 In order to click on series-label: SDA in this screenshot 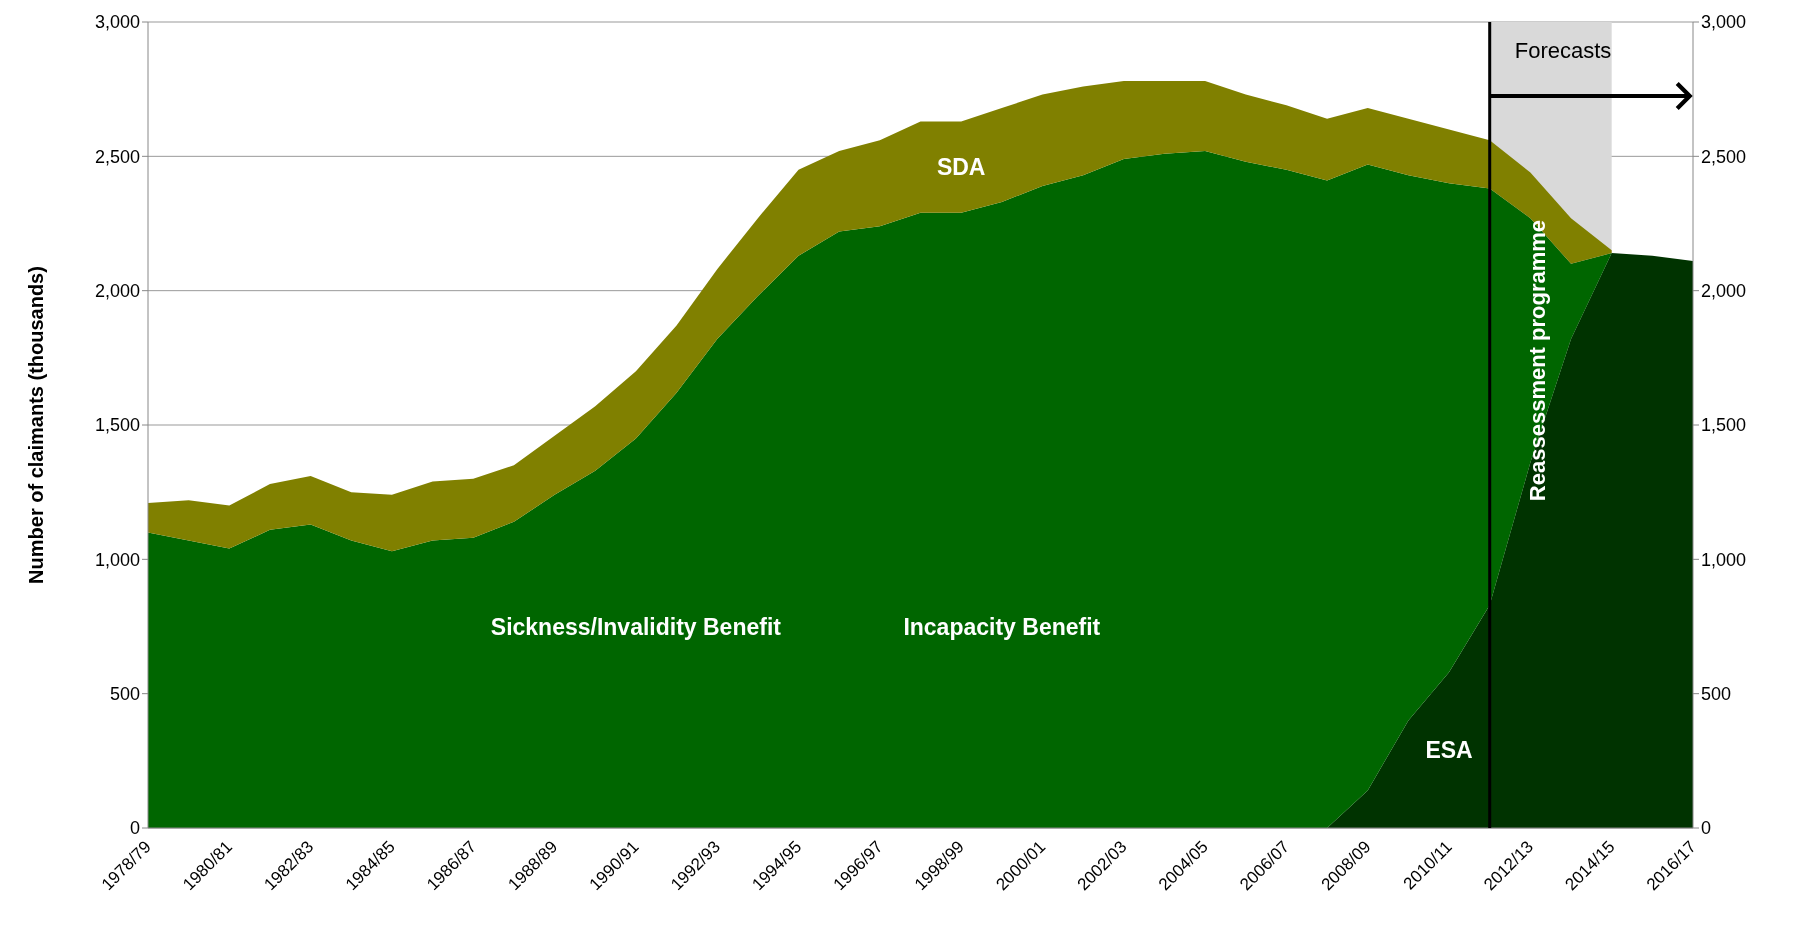, I will do `click(961, 167)`.